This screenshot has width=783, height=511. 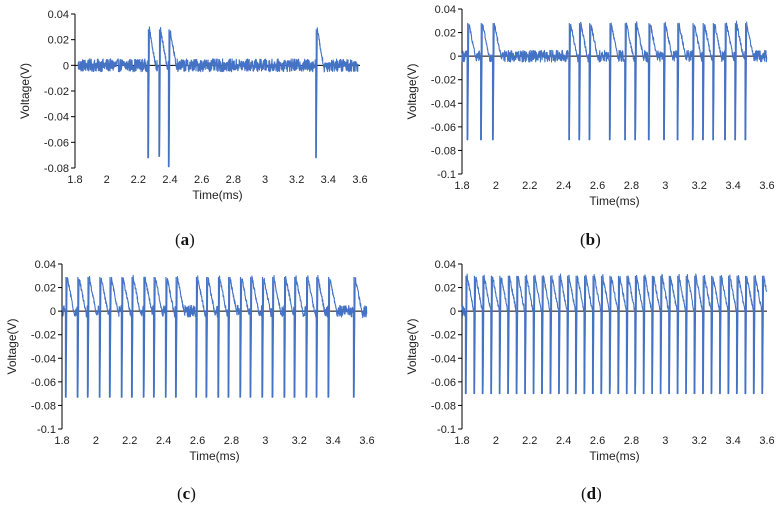 I want to click on caption-d: (d), so click(x=591, y=493).